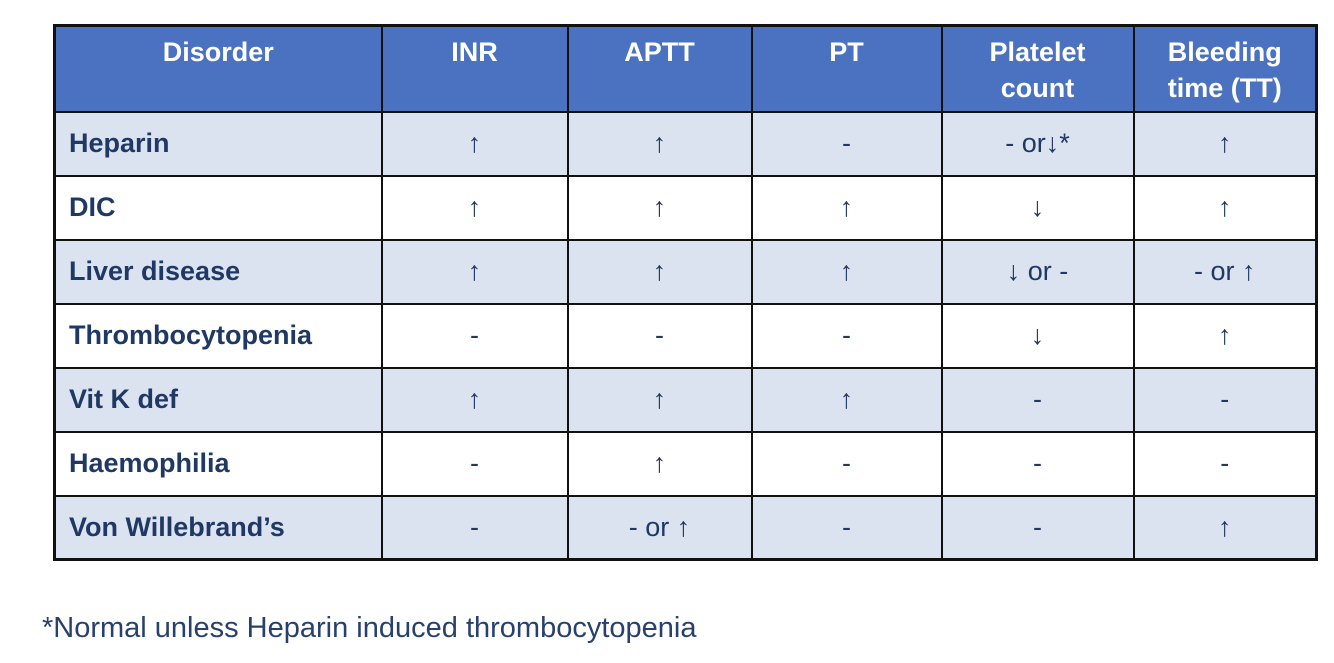  Describe the element at coordinates (659, 335) in the screenshot. I see `value-cell-aptt: -` at that location.